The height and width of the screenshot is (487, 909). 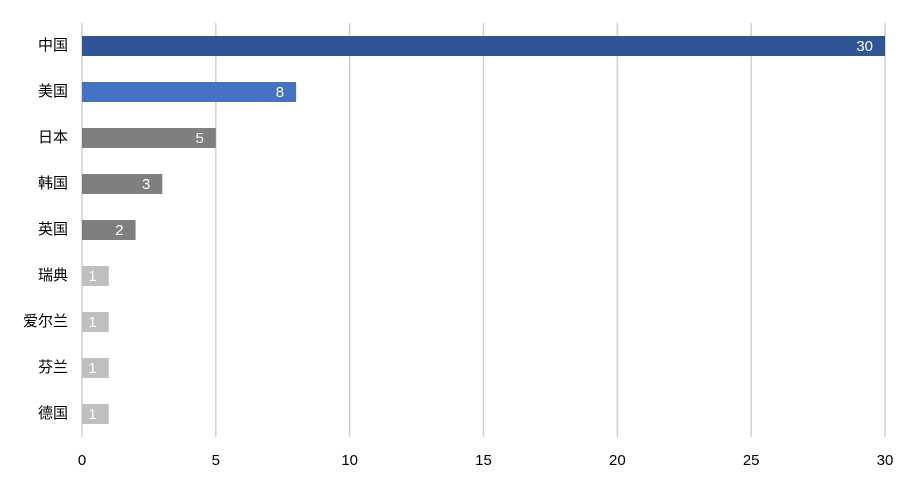 What do you see at coordinates (45, 321) in the screenshot?
I see `y-tick-label: 爱尔兰` at bounding box center [45, 321].